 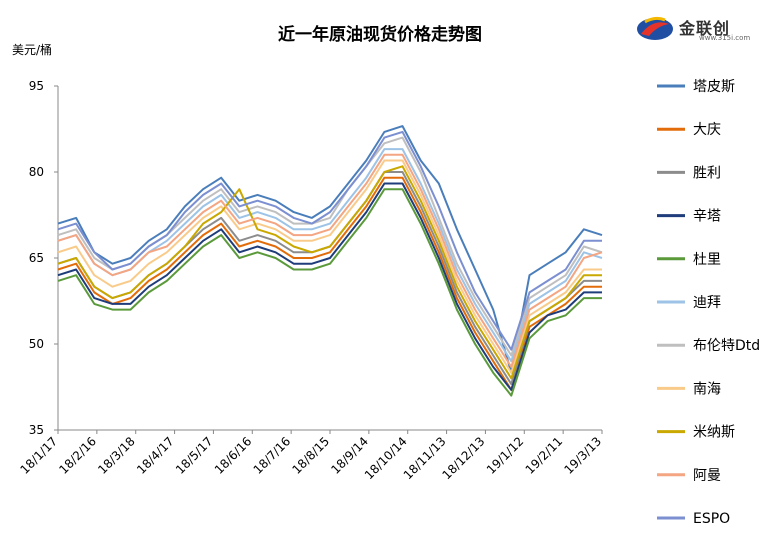 I want to click on x-tick-label: 18/4/17, so click(x=155, y=455).